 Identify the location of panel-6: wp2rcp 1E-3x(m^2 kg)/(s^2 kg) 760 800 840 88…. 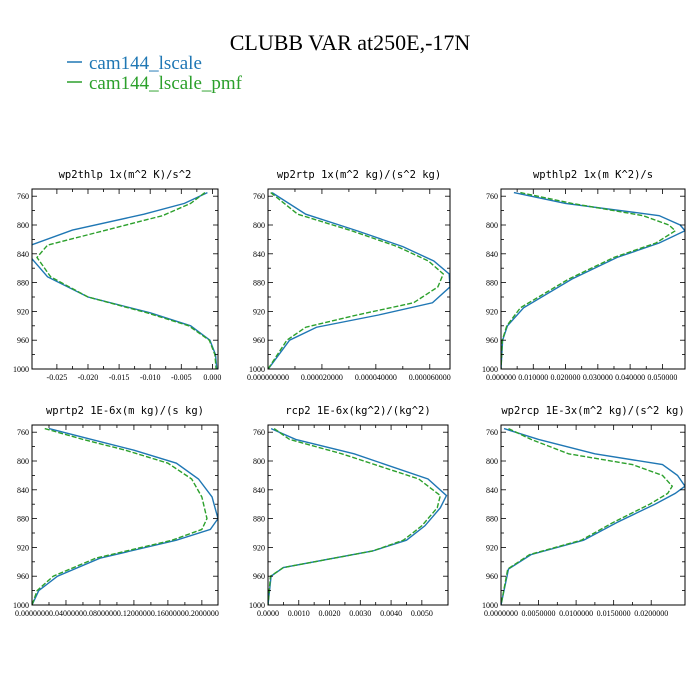
(584, 511).